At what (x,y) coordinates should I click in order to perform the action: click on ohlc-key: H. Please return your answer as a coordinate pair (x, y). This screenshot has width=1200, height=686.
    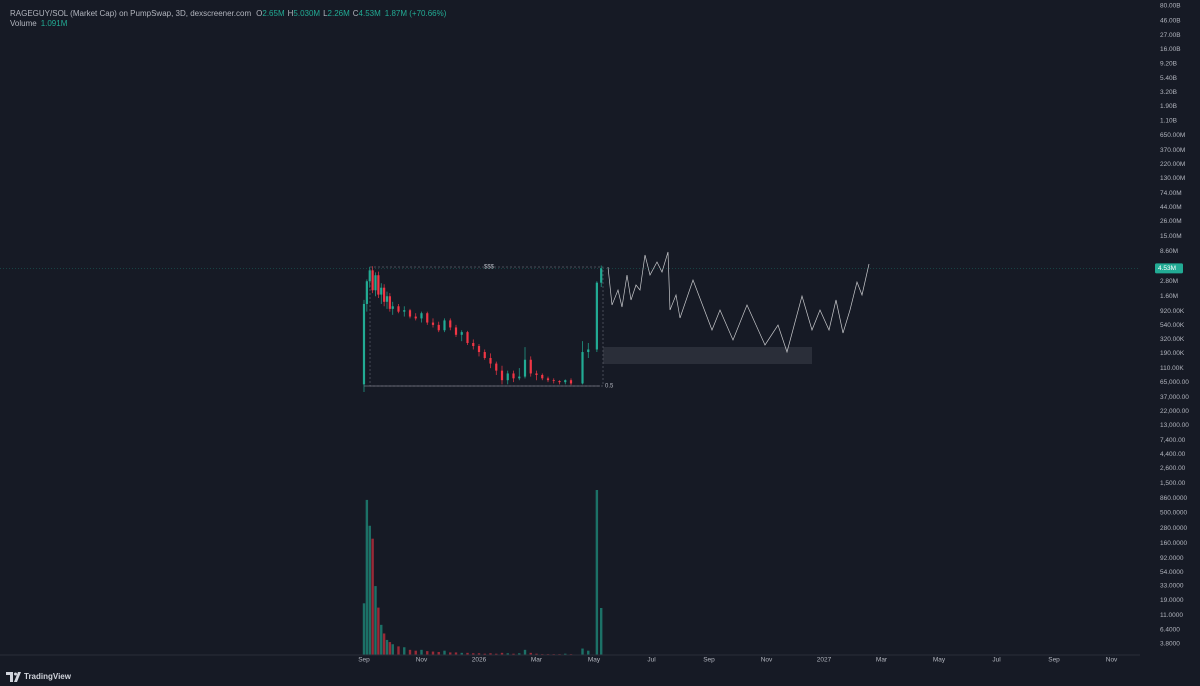
    Looking at the image, I should click on (291, 13).